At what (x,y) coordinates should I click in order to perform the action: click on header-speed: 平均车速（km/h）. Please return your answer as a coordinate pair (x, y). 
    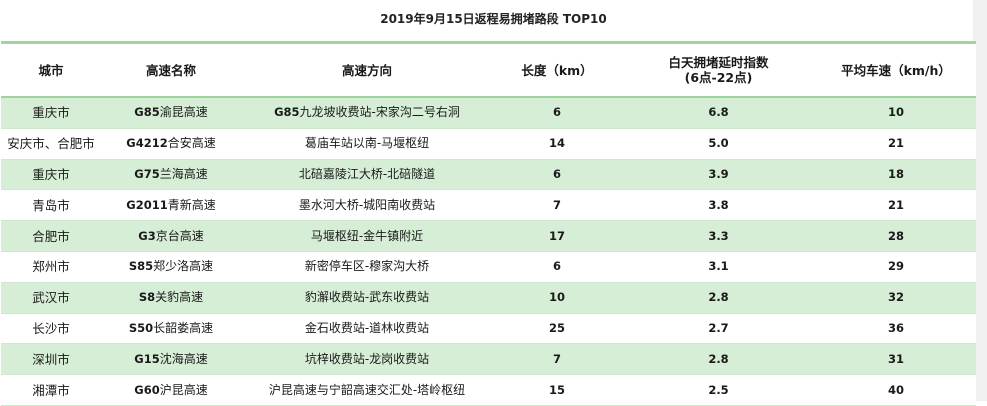
    Looking at the image, I should click on (896, 69).